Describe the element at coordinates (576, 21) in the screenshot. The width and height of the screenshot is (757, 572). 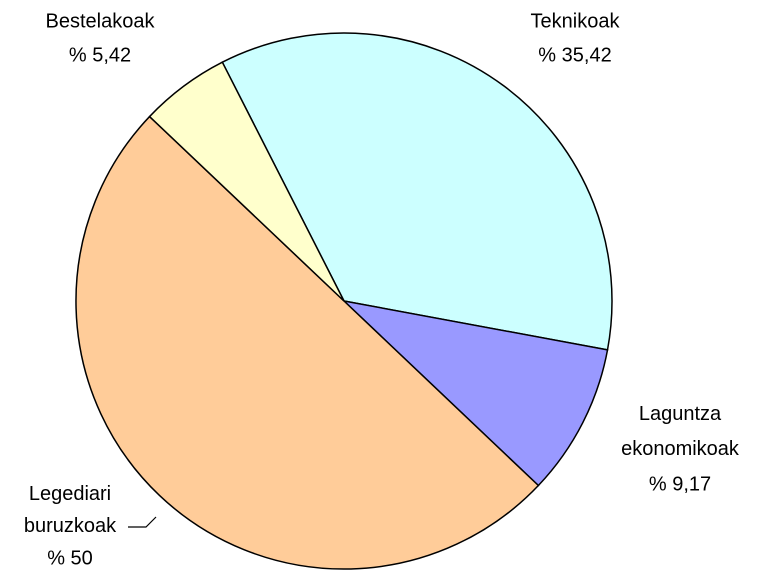
I see `category-label: Teknikoak` at that location.